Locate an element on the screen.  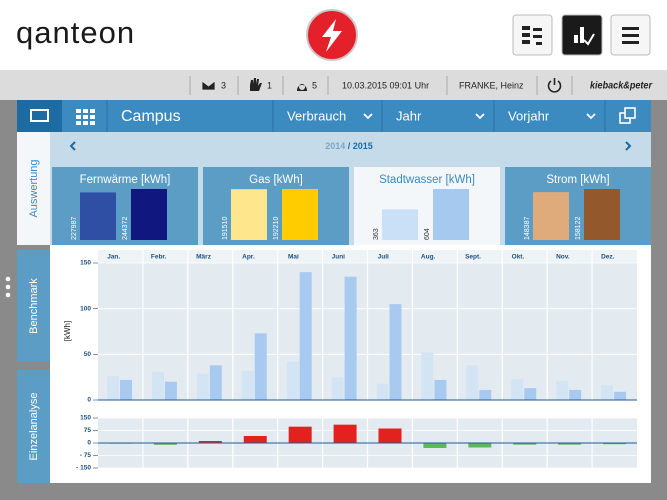
y-axis-label: [kWh] is located at coordinates (67, 331).